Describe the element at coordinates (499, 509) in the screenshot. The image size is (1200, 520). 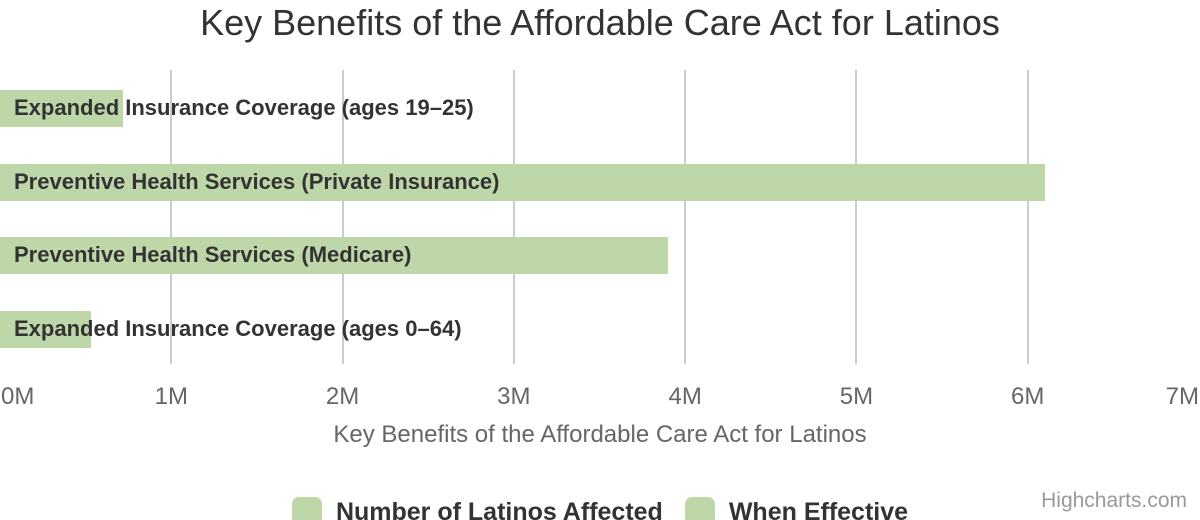
I see `legend-label: Number of Latinos Affected` at that location.